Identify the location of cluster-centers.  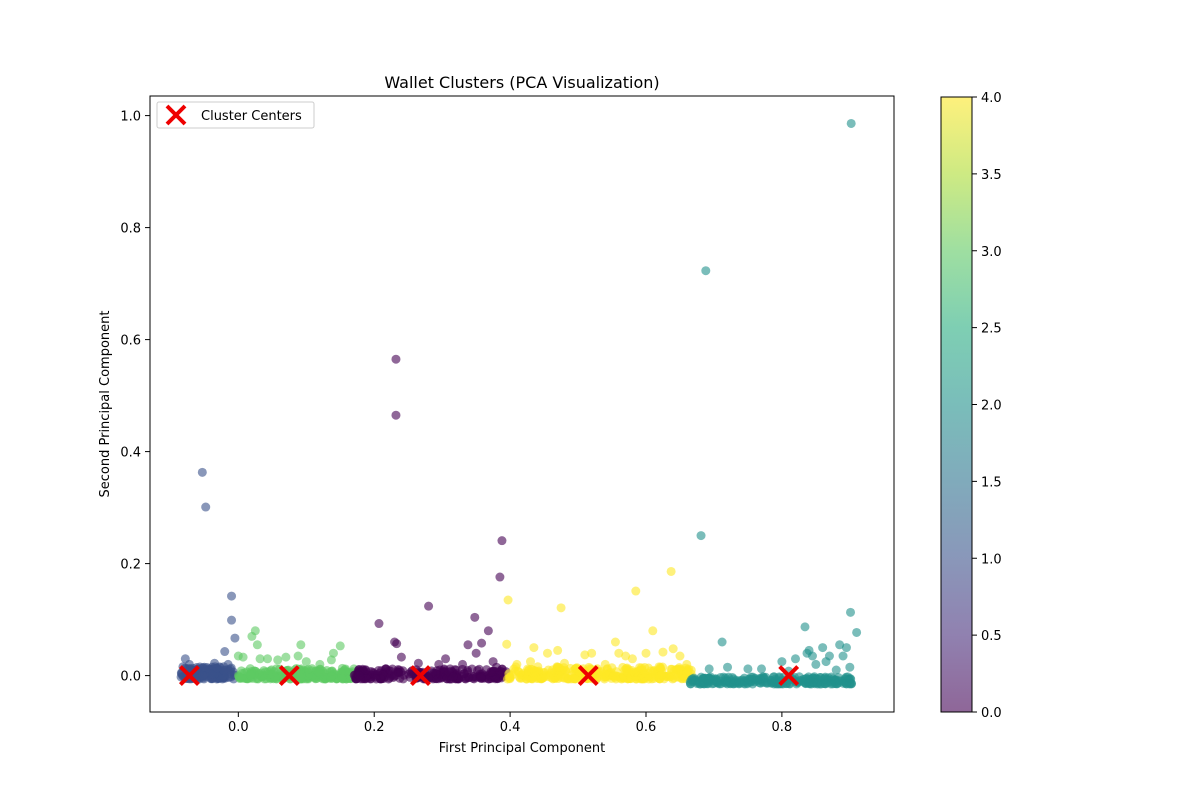
(489, 676).